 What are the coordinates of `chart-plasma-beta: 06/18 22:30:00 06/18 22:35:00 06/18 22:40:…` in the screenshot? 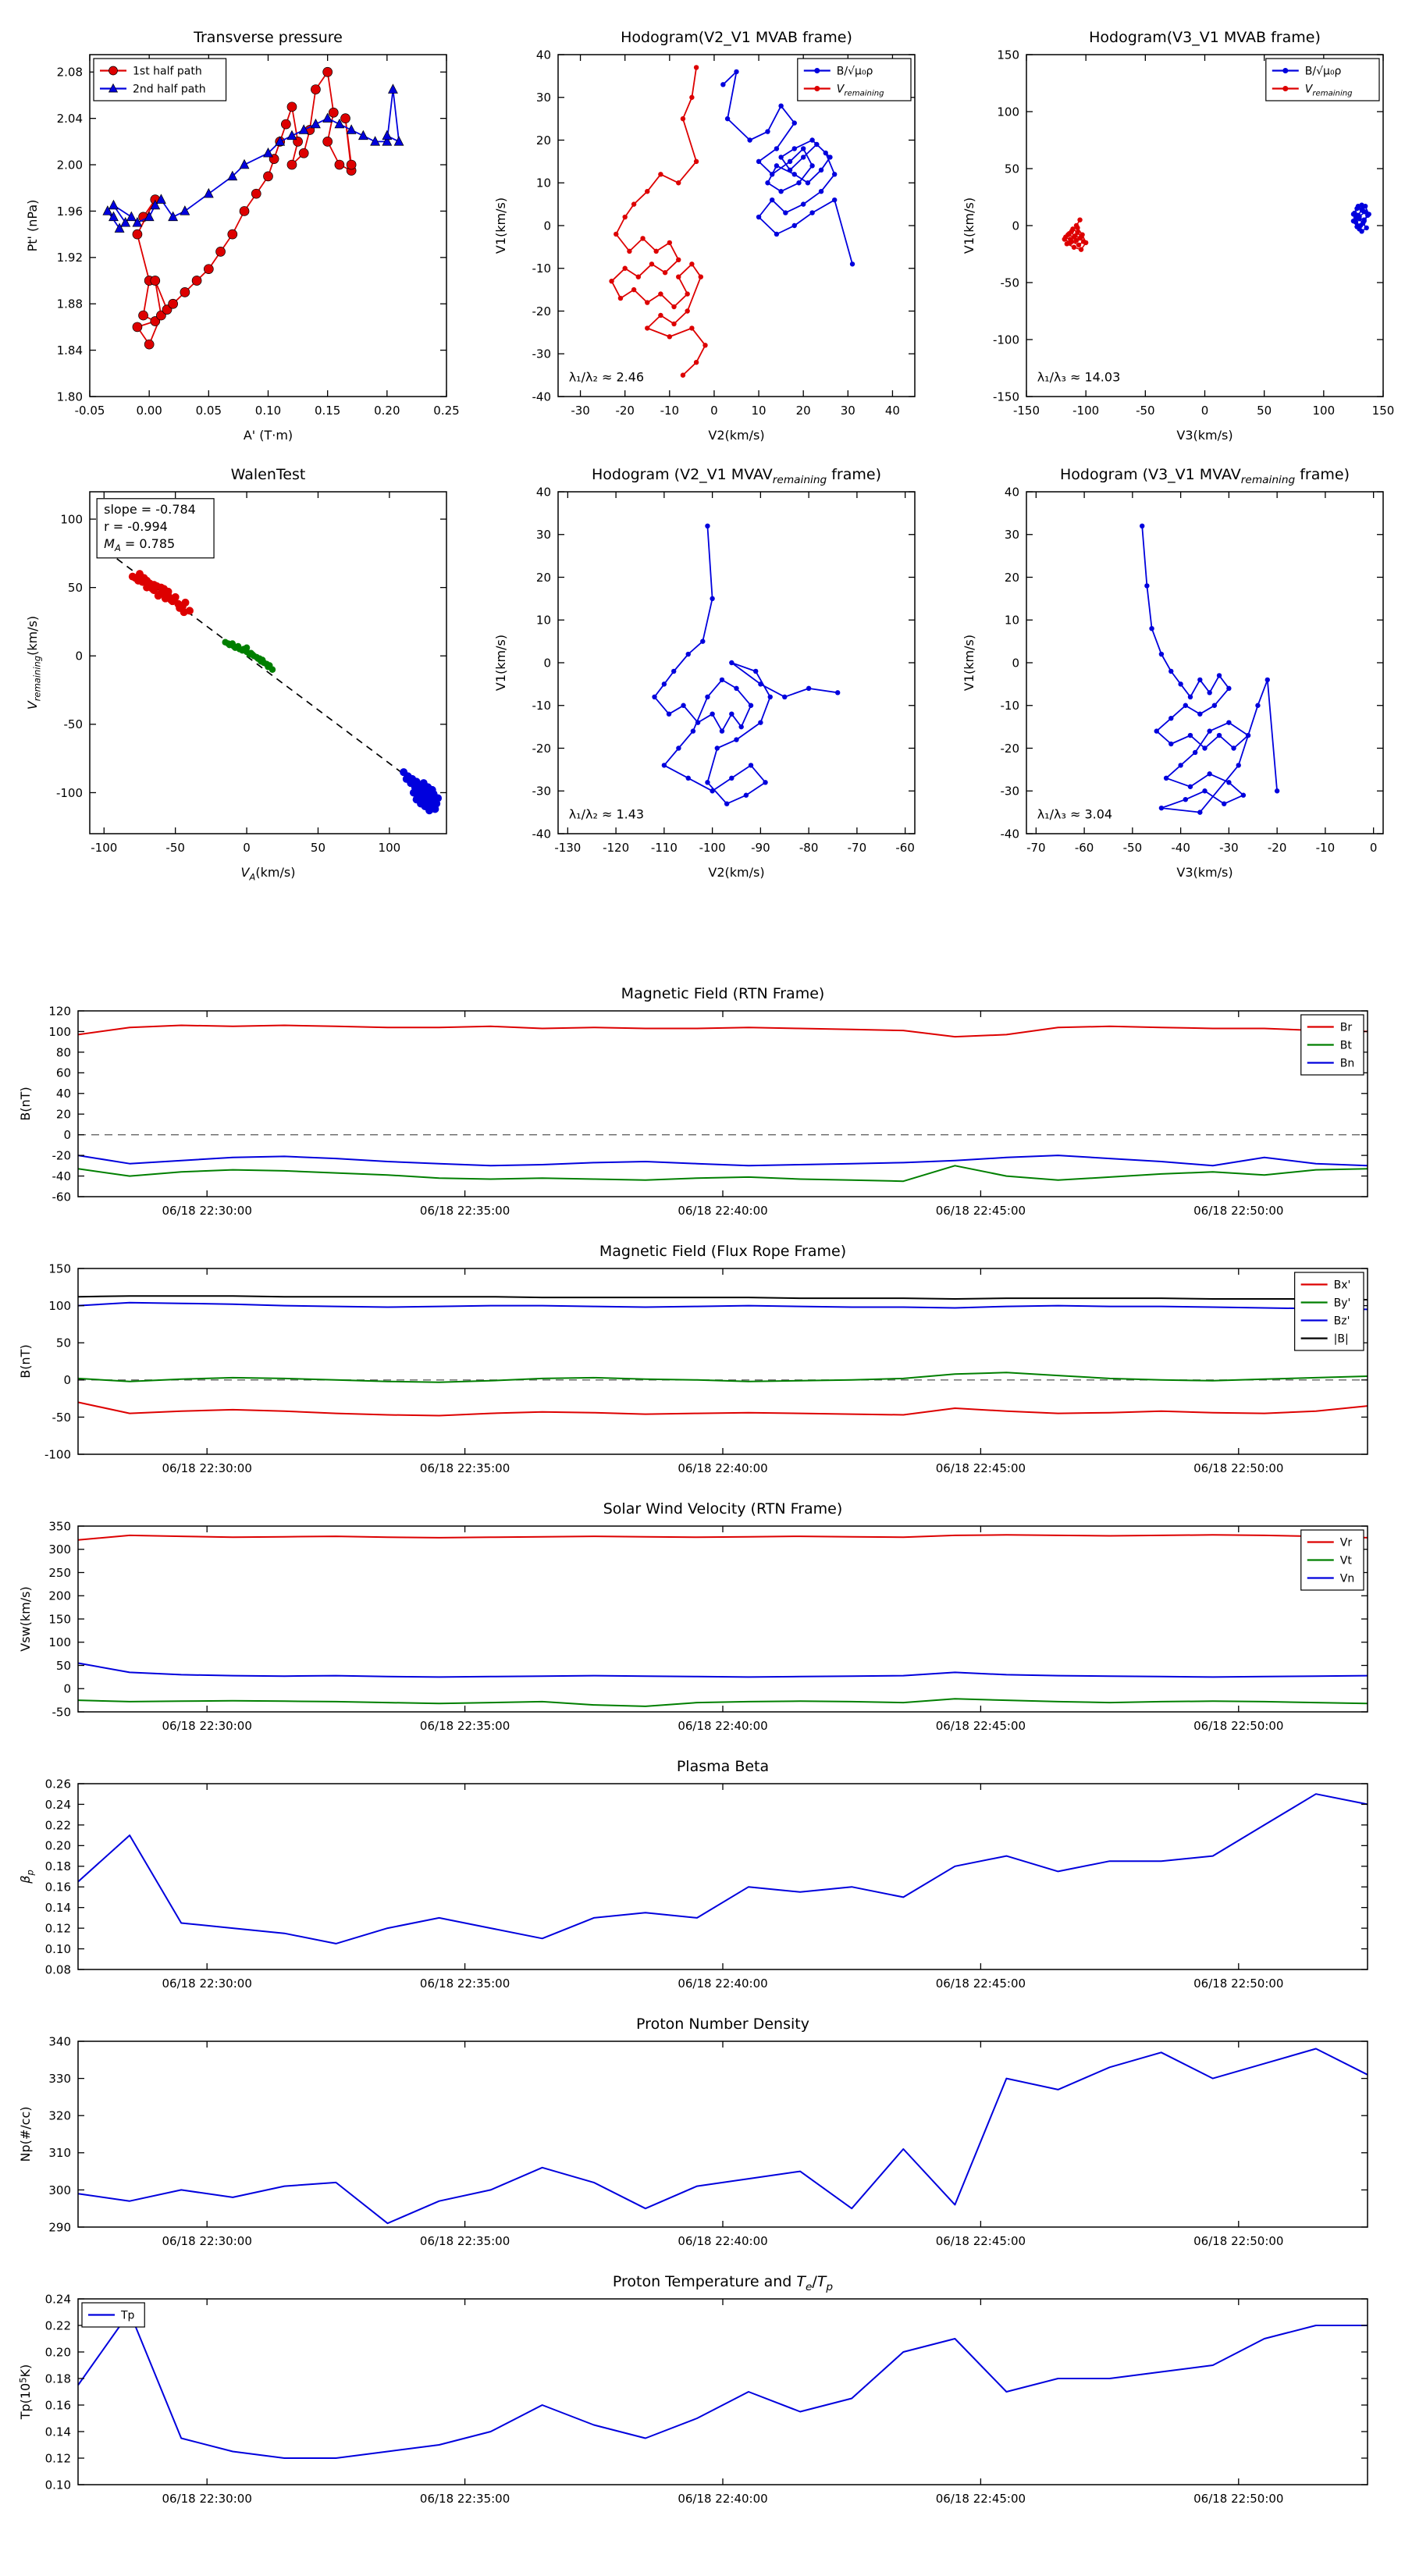 It's located at (703, 1881).